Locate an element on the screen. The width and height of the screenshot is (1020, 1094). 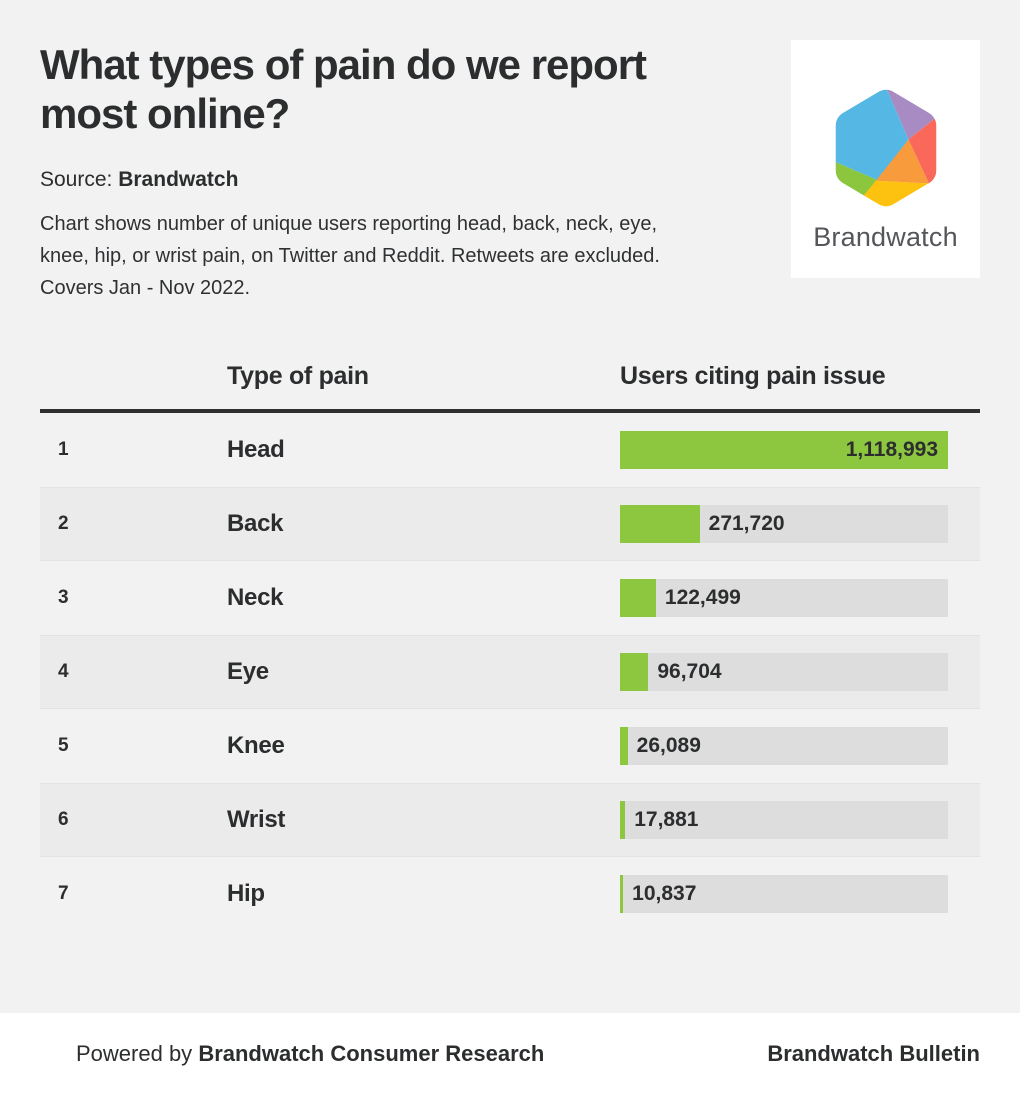
bar-cell: 26,089 is located at coordinates (784, 746).